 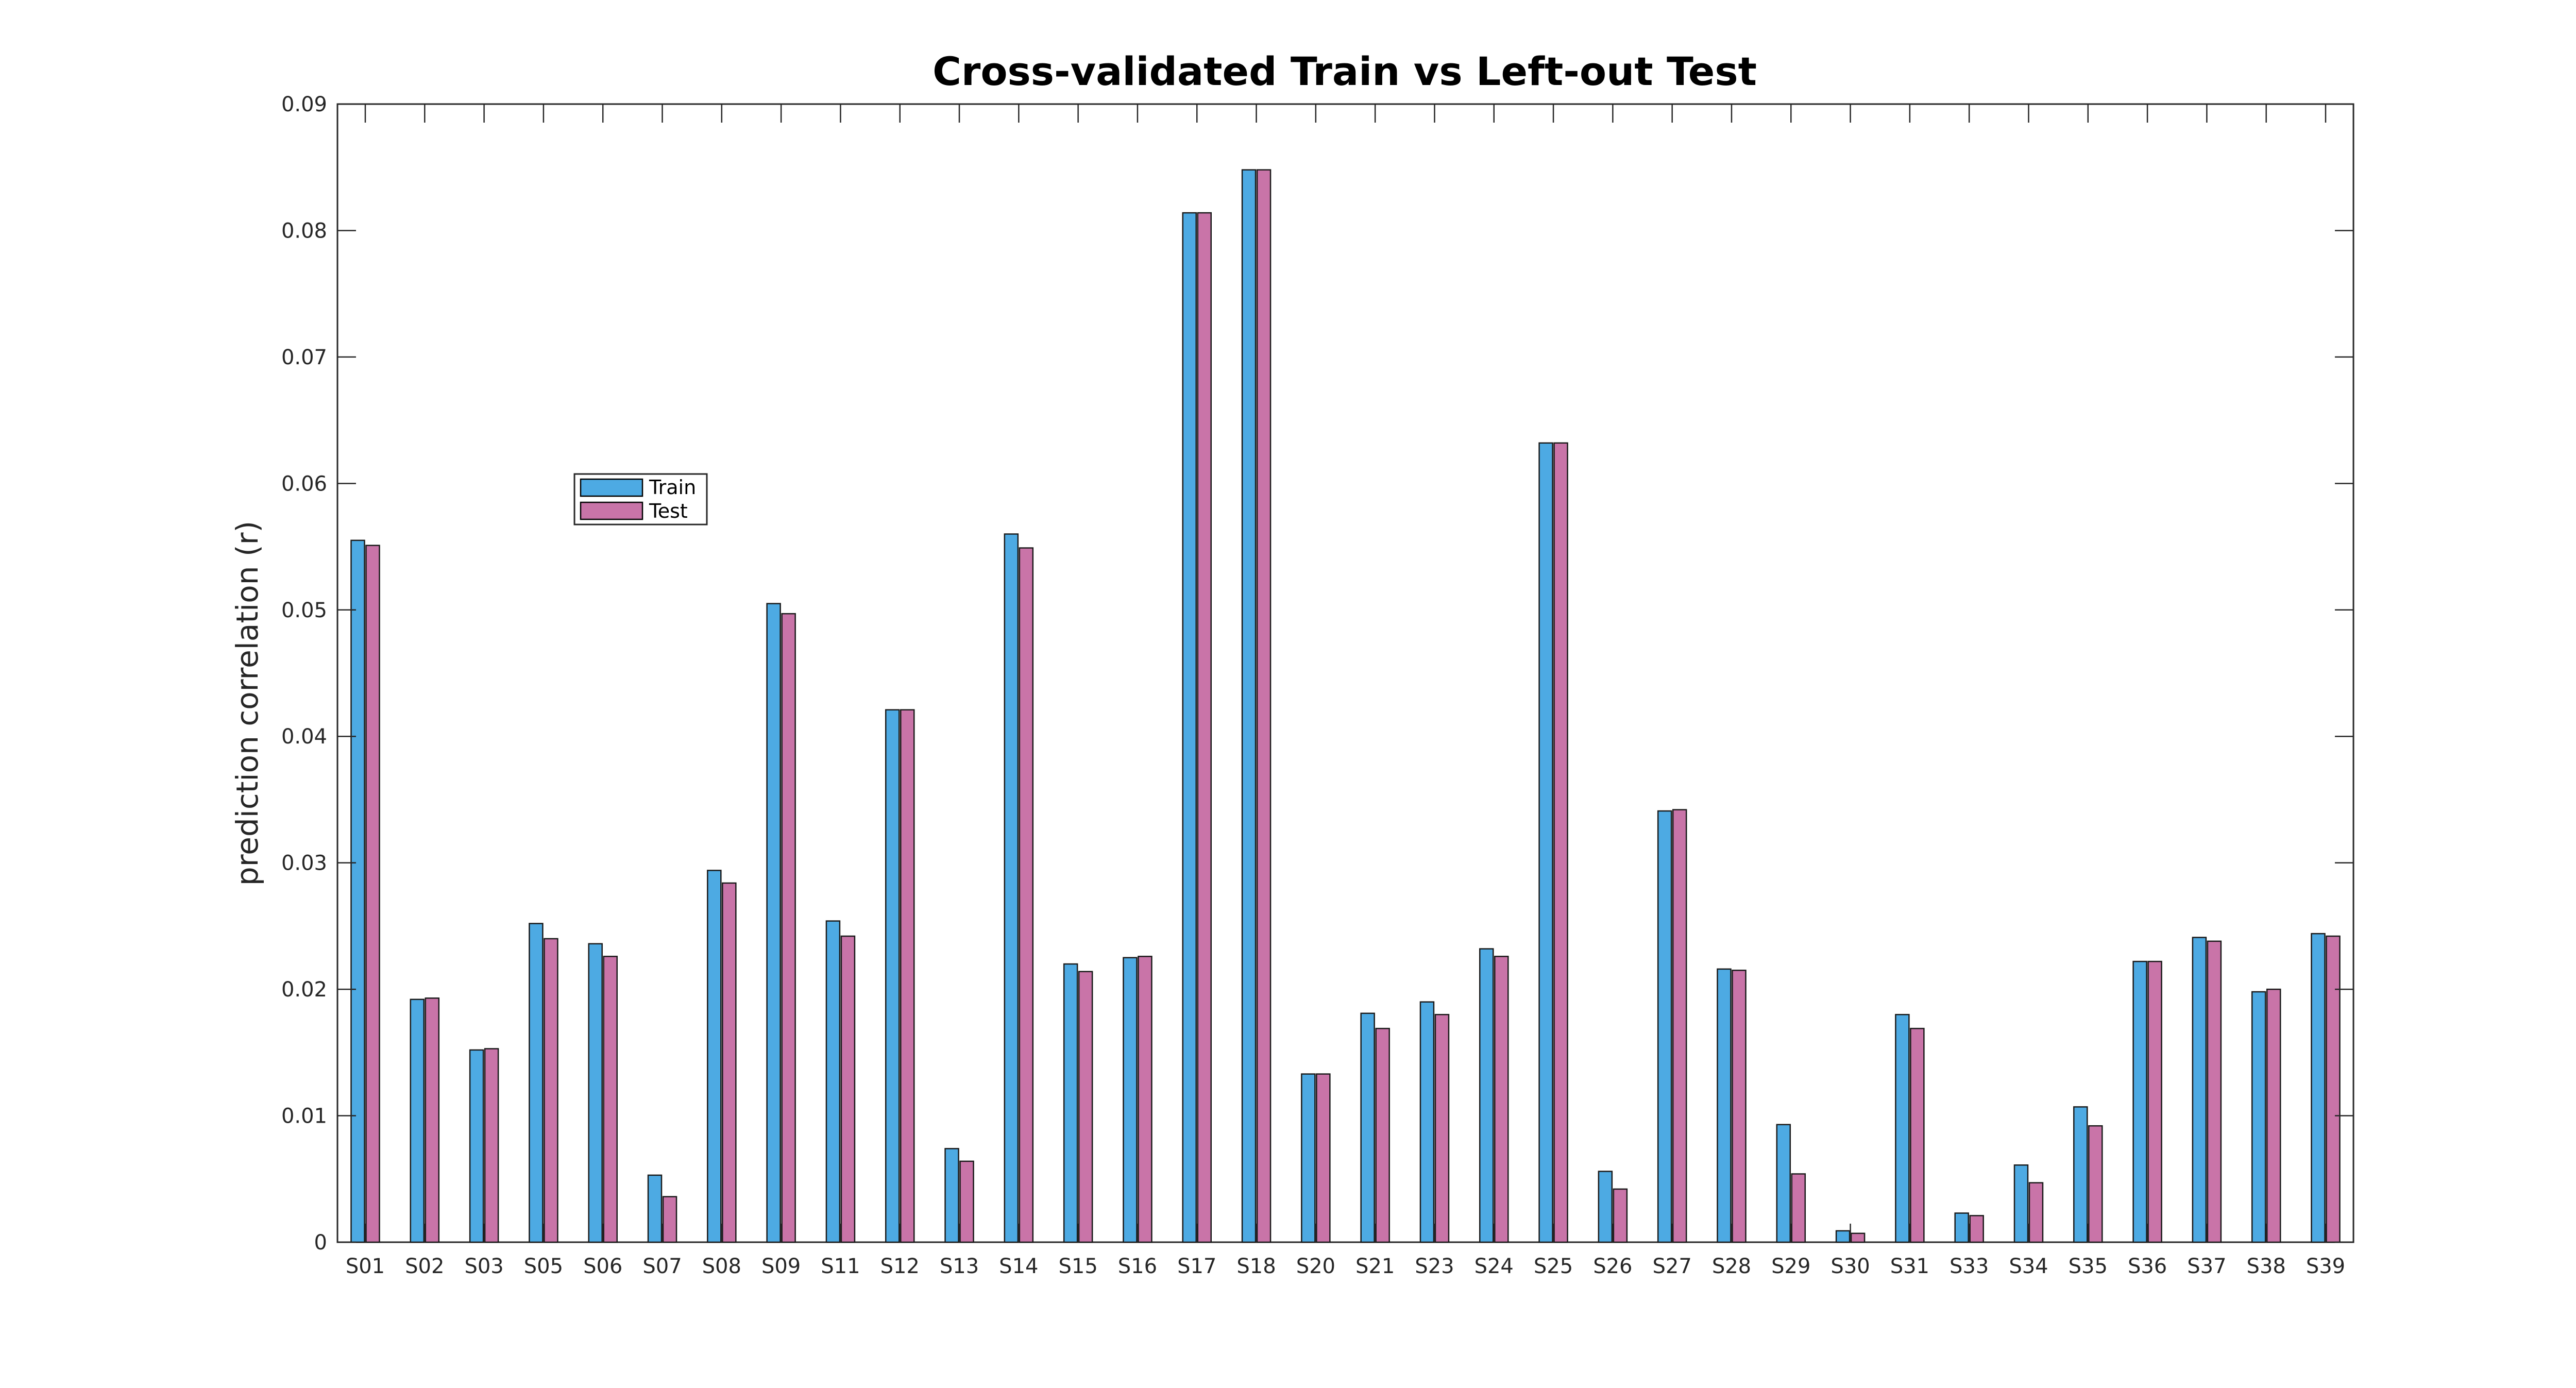 I want to click on bar-train-S09, so click(x=773, y=923).